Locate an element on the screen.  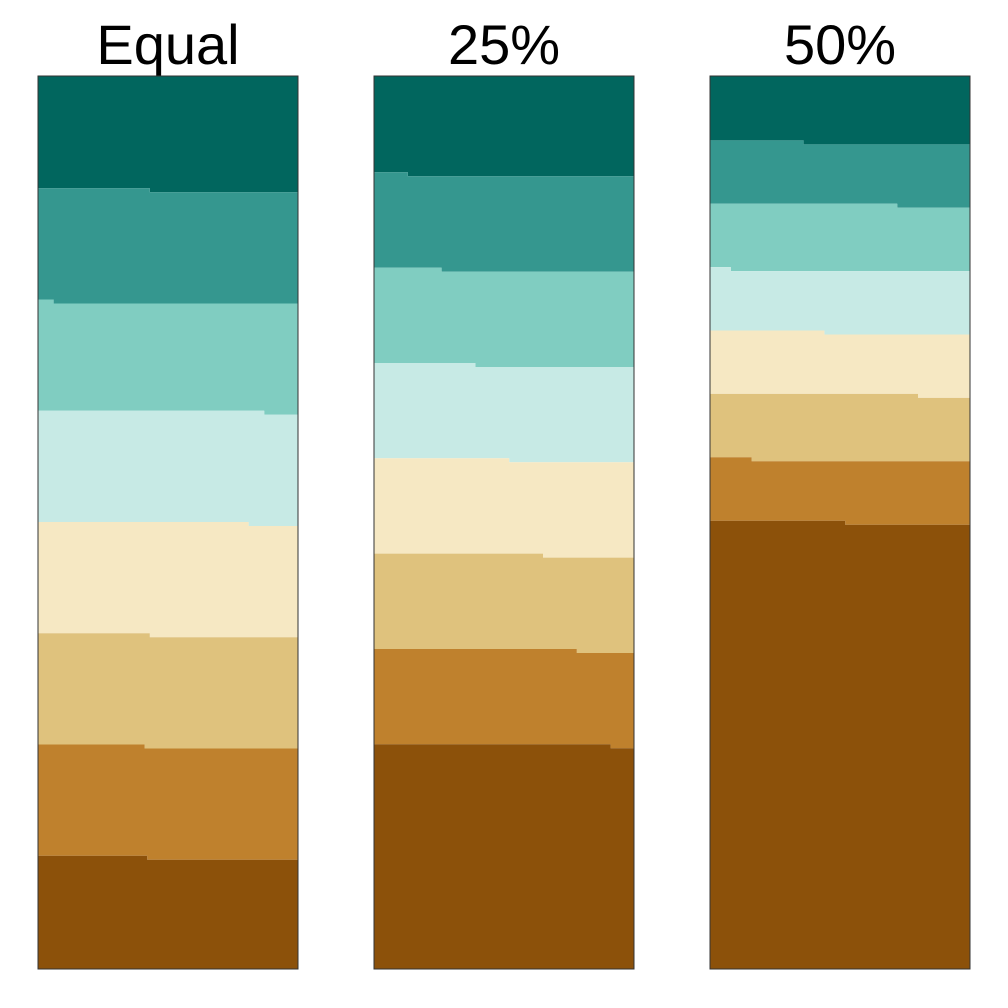
panel-title-50: 50% is located at coordinates (840, 44).